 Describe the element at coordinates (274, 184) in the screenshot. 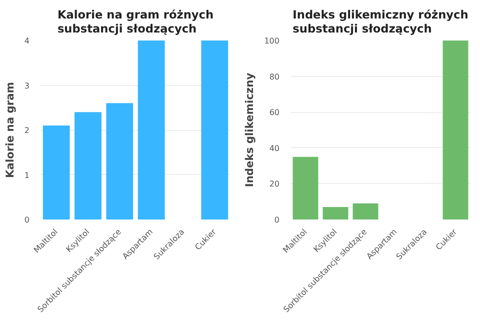

I see `y-tick-label: 20` at that location.